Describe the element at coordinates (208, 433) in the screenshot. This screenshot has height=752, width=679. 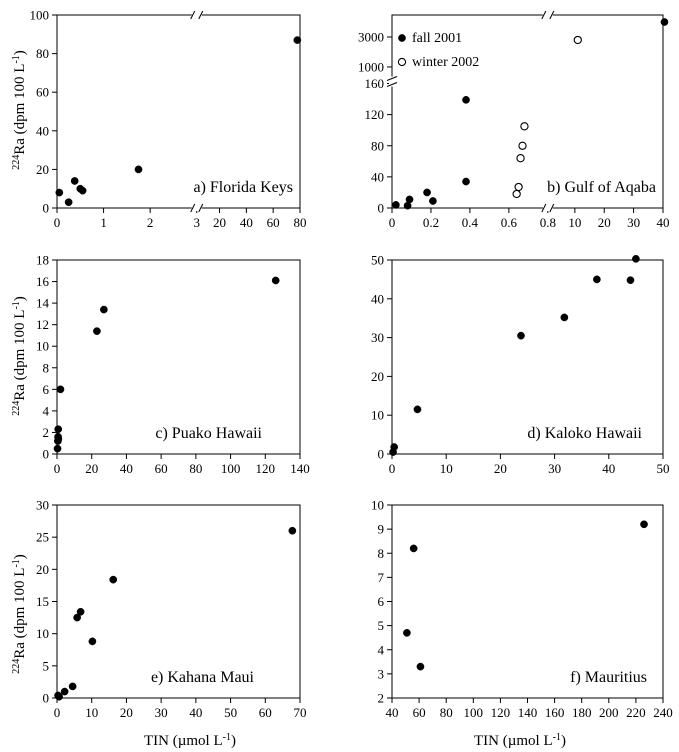
I see `panel-title: c) Puako Hawaii` at that location.